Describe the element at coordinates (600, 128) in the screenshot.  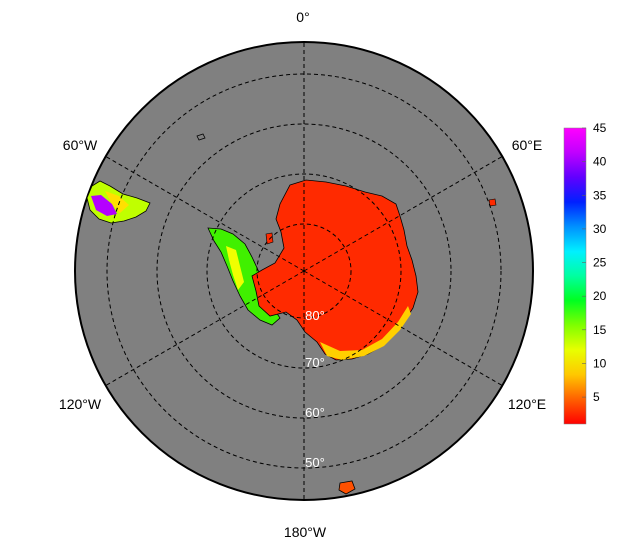
I see `colorbar-label-45: 45` at that location.